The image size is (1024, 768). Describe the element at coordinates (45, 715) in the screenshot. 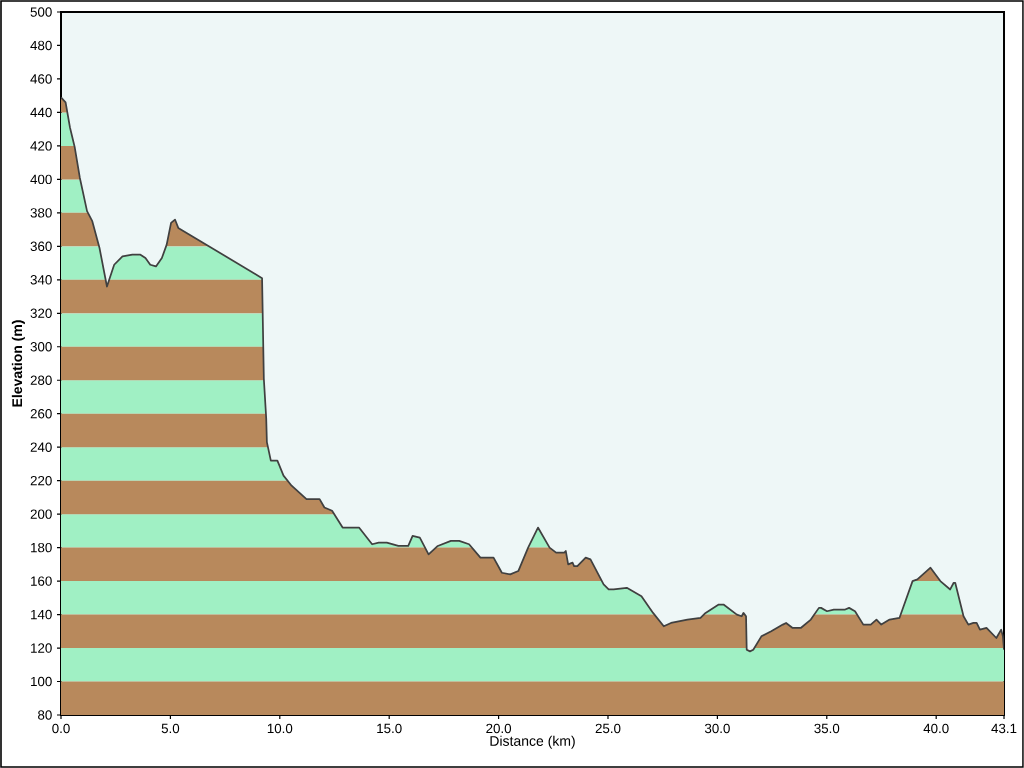

I see `y-tick-label: 80` at that location.